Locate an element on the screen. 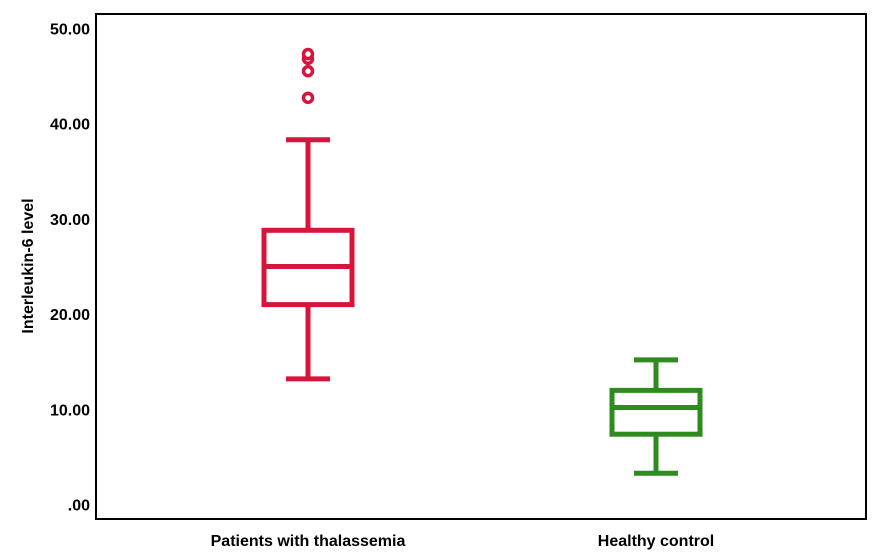  y-tick-label: 30.00 is located at coordinates (70, 220).